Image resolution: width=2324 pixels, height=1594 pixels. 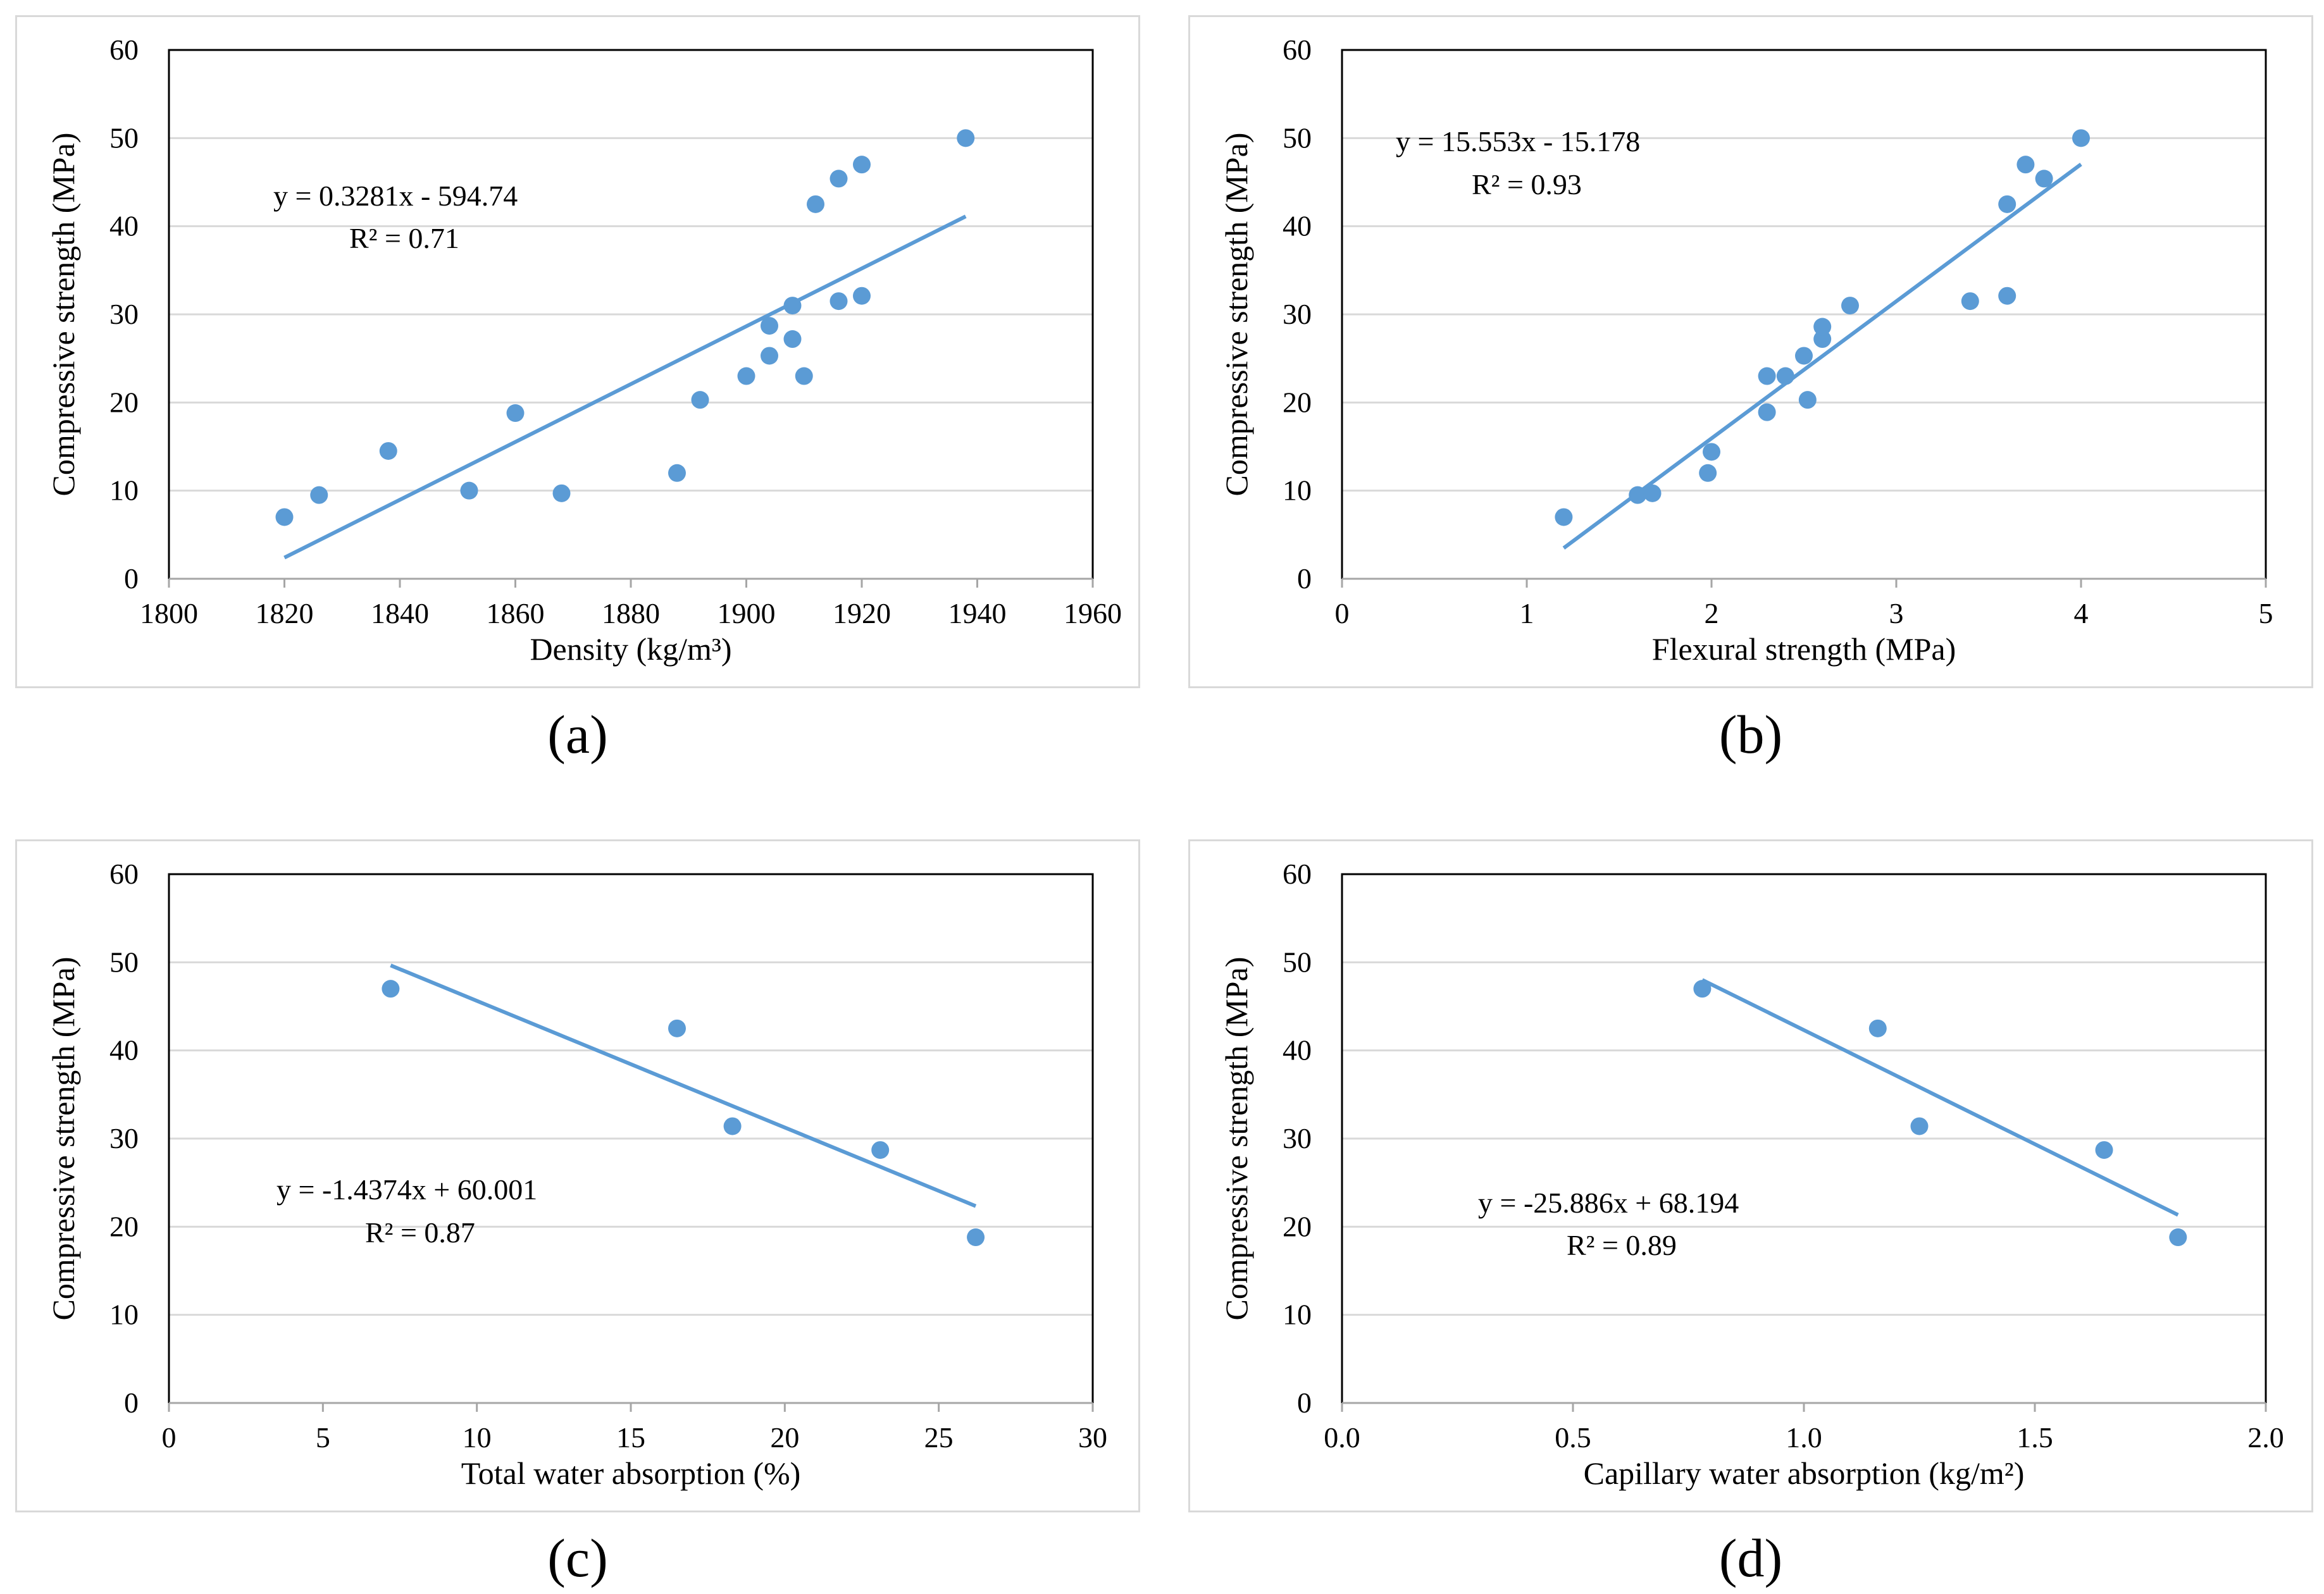 I want to click on caption-b: (b), so click(x=1750, y=734).